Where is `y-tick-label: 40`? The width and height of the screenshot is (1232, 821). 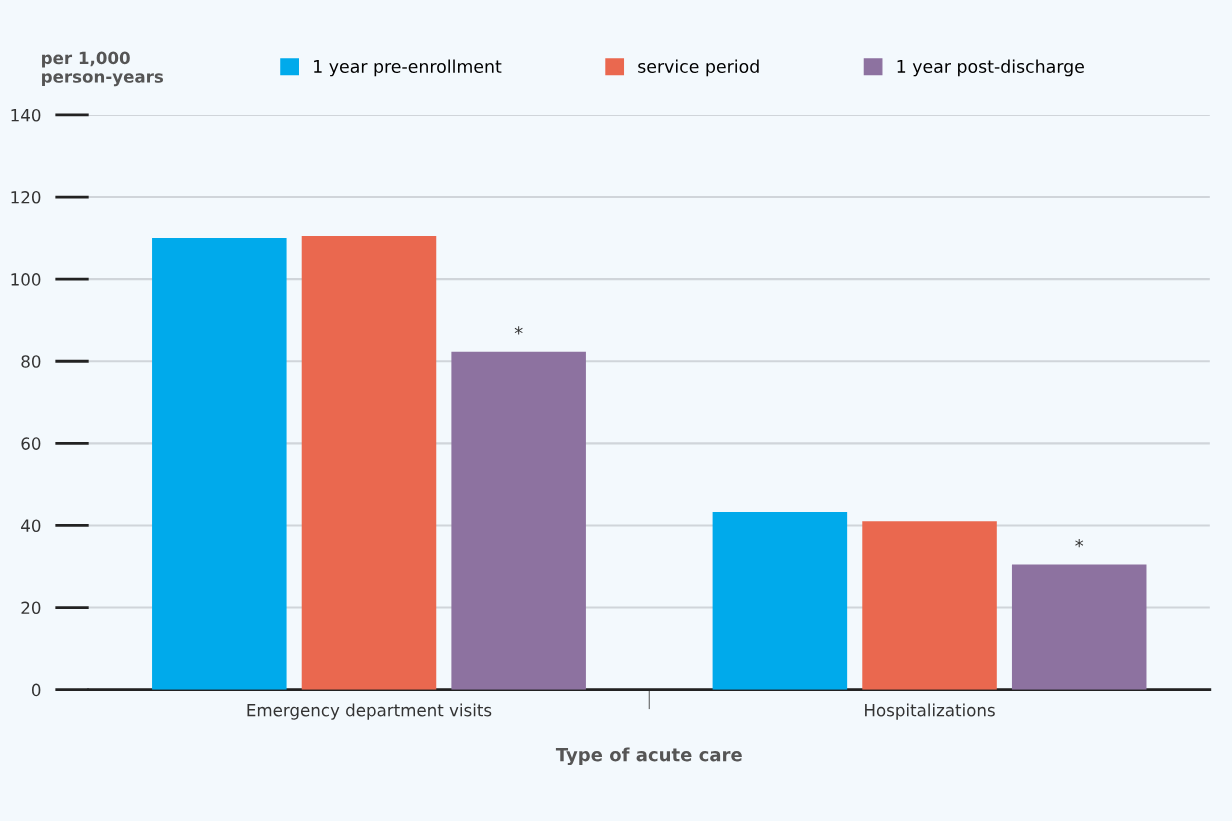
y-tick-label: 40 is located at coordinates (31, 526).